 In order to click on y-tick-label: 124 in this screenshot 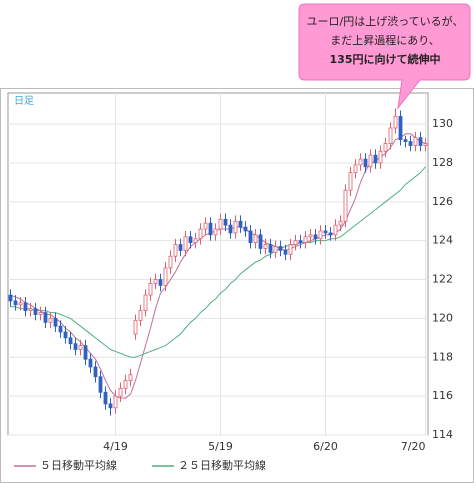, I will do `click(442, 240)`.